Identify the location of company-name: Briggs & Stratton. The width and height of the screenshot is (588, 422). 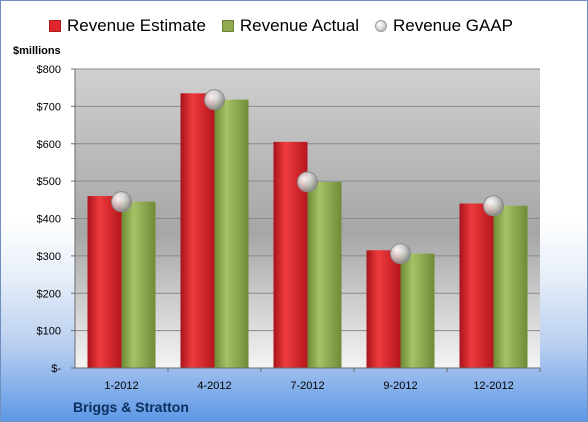
(131, 407).